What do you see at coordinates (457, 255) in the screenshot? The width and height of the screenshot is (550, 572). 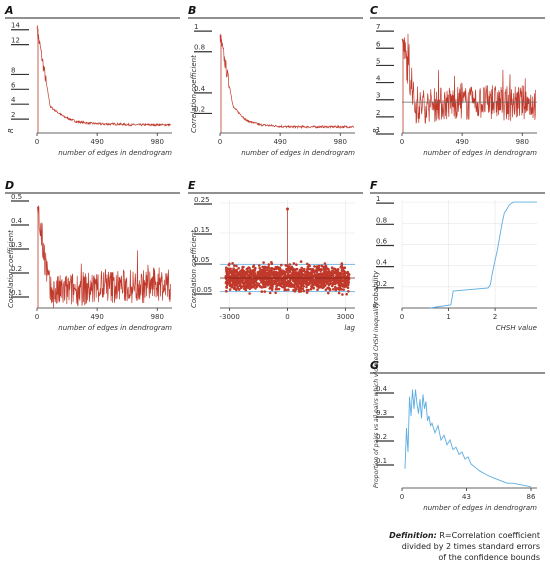 I see `panel-f: F 0.2 0.4 0.6 0.8 1 0 1 2 CHSH value Probability` at bounding box center [457, 255].